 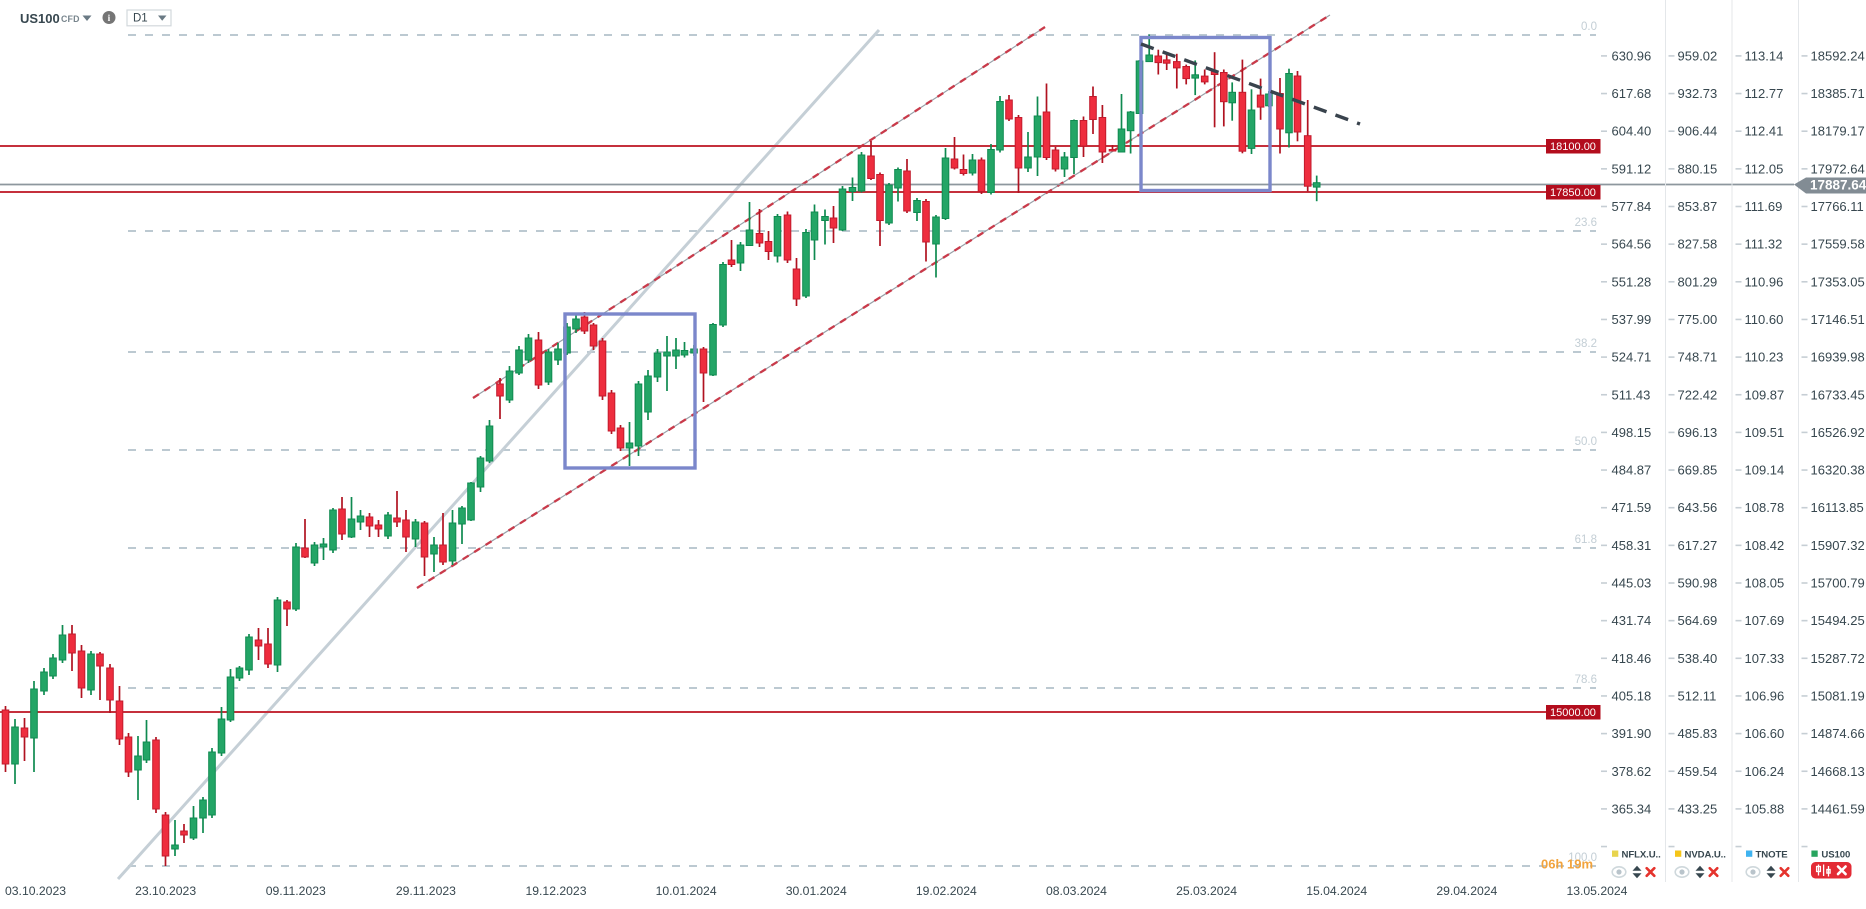 I want to click on svg-text: 604.40, so click(x=1632, y=131).